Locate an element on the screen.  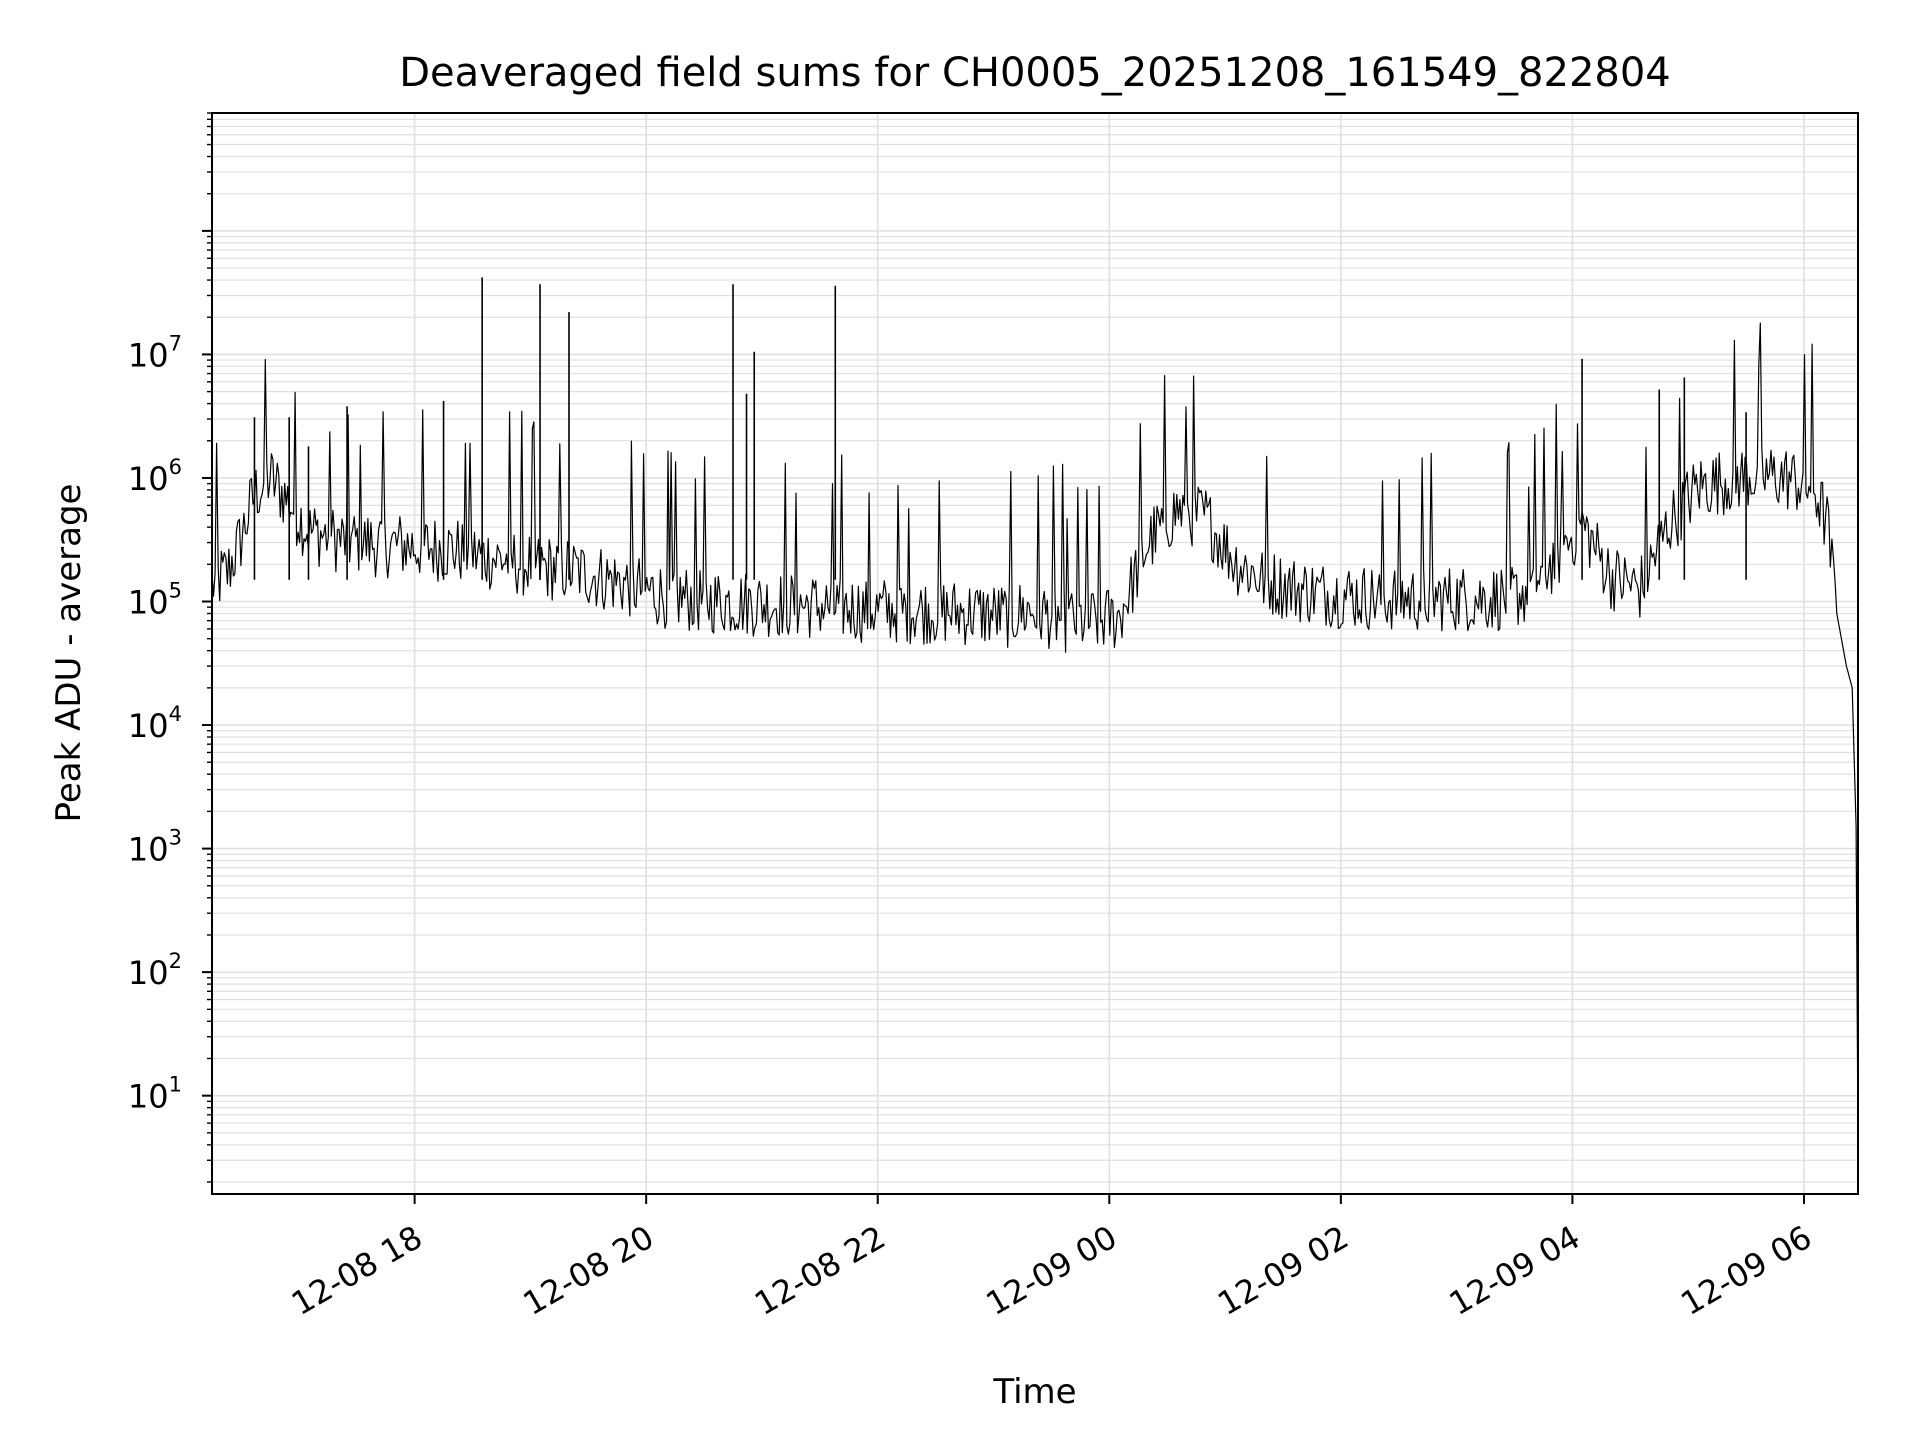
y-tick-label: 10⁵ is located at coordinates (155, 600).